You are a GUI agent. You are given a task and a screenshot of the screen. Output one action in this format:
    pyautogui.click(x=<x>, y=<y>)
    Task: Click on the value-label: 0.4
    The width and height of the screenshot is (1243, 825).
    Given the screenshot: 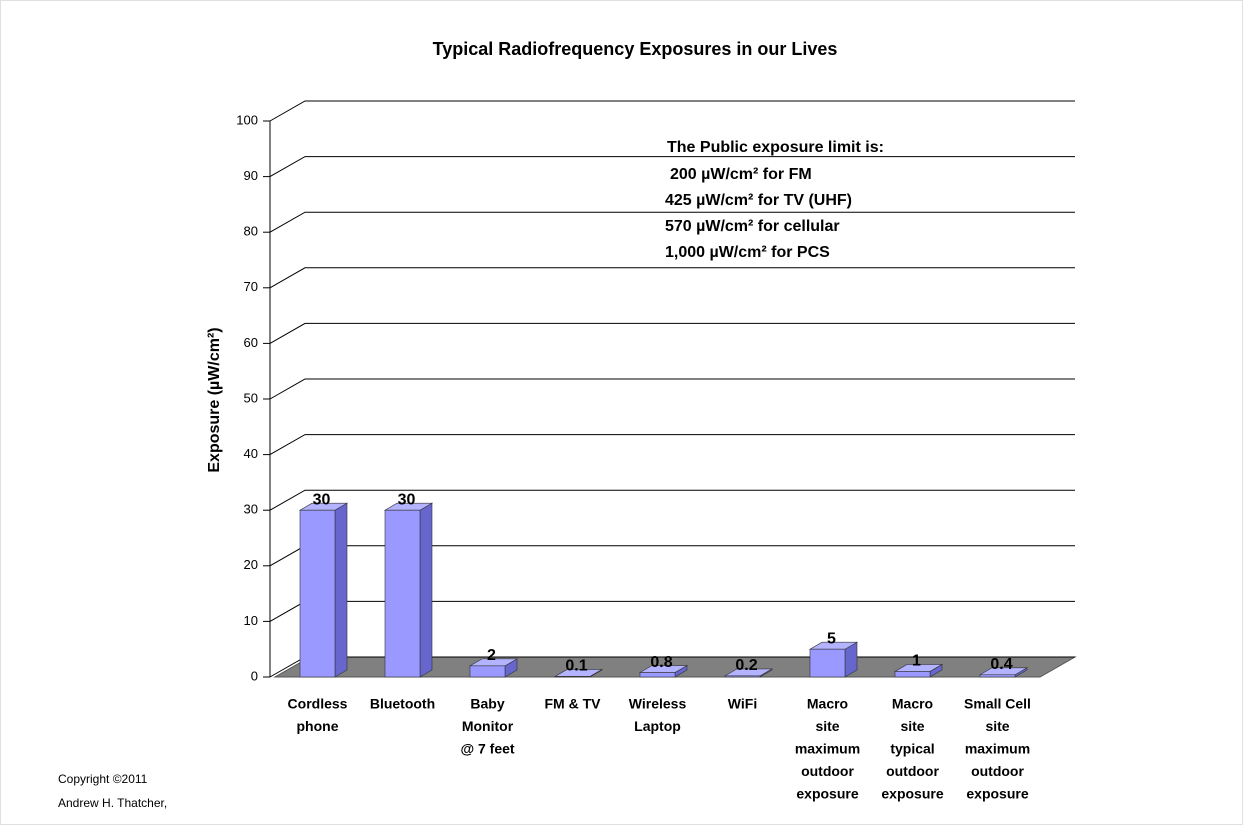 What is the action you would take?
    pyautogui.click(x=1001, y=664)
    